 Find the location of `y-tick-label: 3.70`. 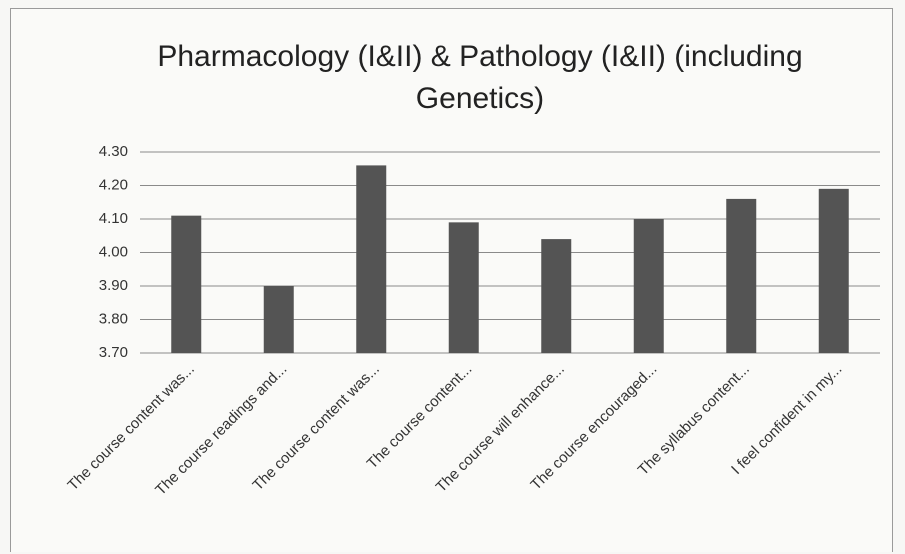

y-tick-label: 3.70 is located at coordinates (113, 352).